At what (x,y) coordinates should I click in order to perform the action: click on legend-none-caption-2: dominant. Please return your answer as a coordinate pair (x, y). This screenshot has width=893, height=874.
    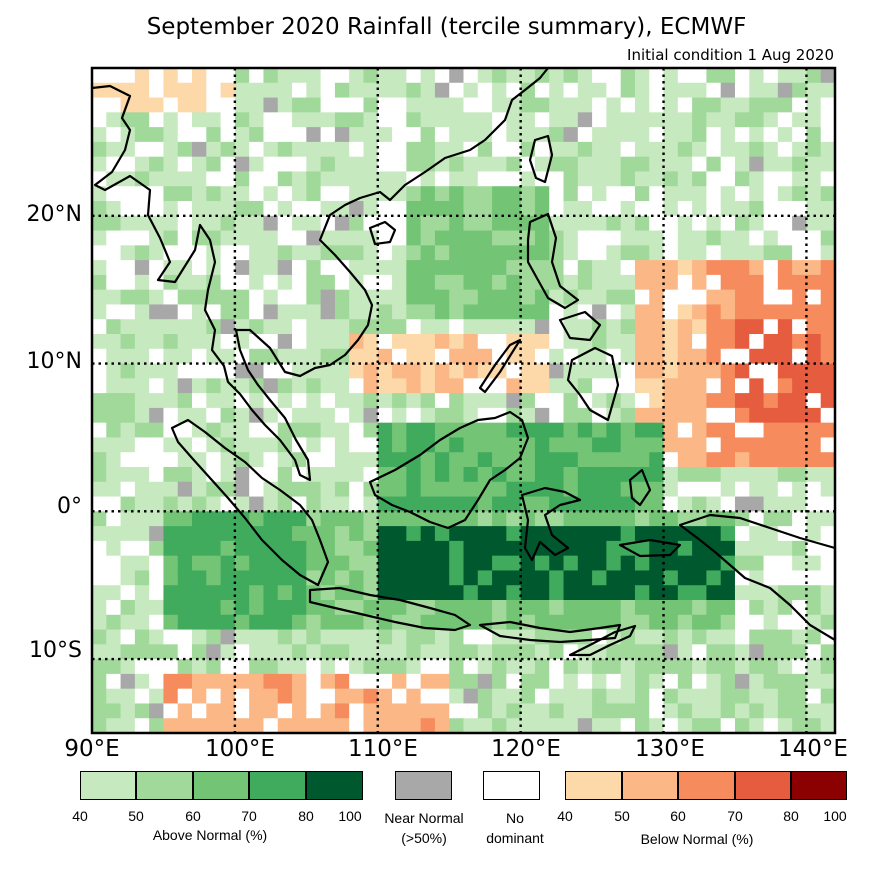
    Looking at the image, I should click on (515, 838).